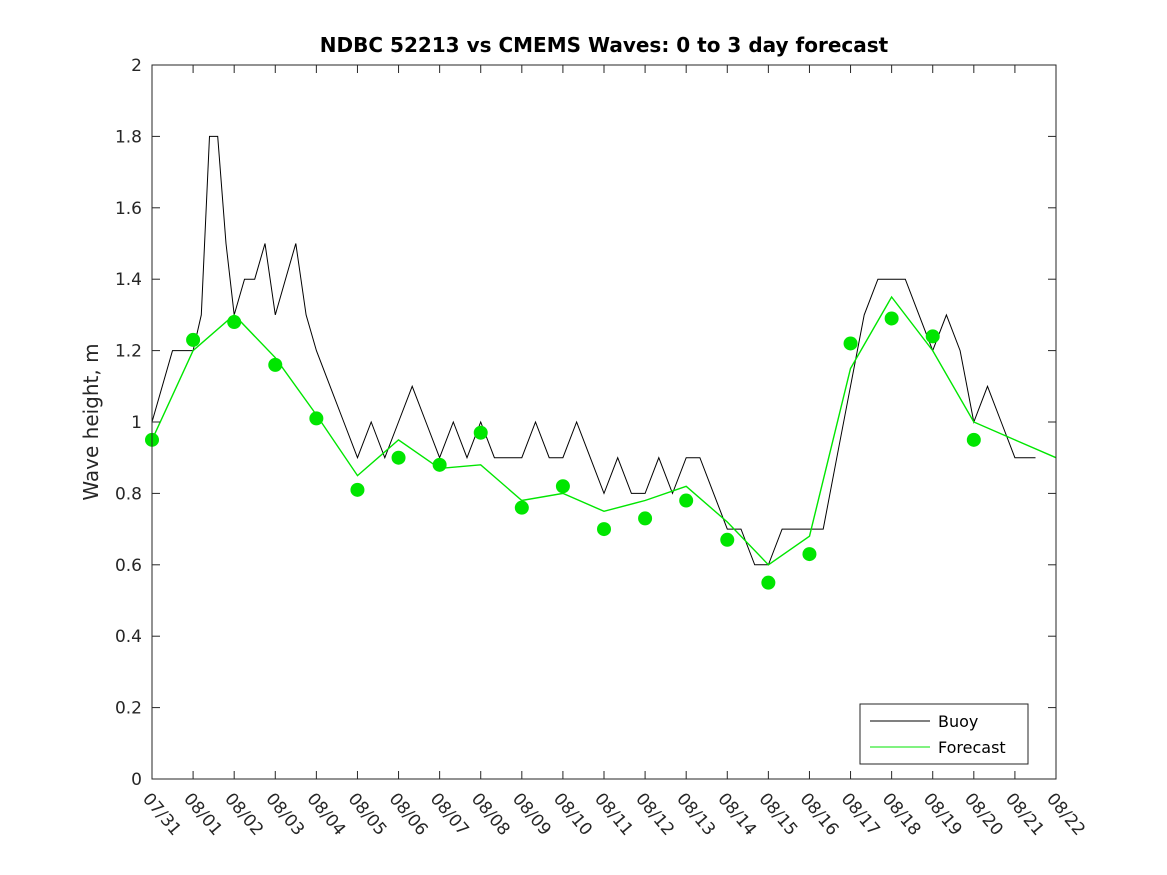 The image size is (1167, 875). Describe the element at coordinates (972, 747) in the screenshot. I see `legend-label-forecast: Forecast` at that location.